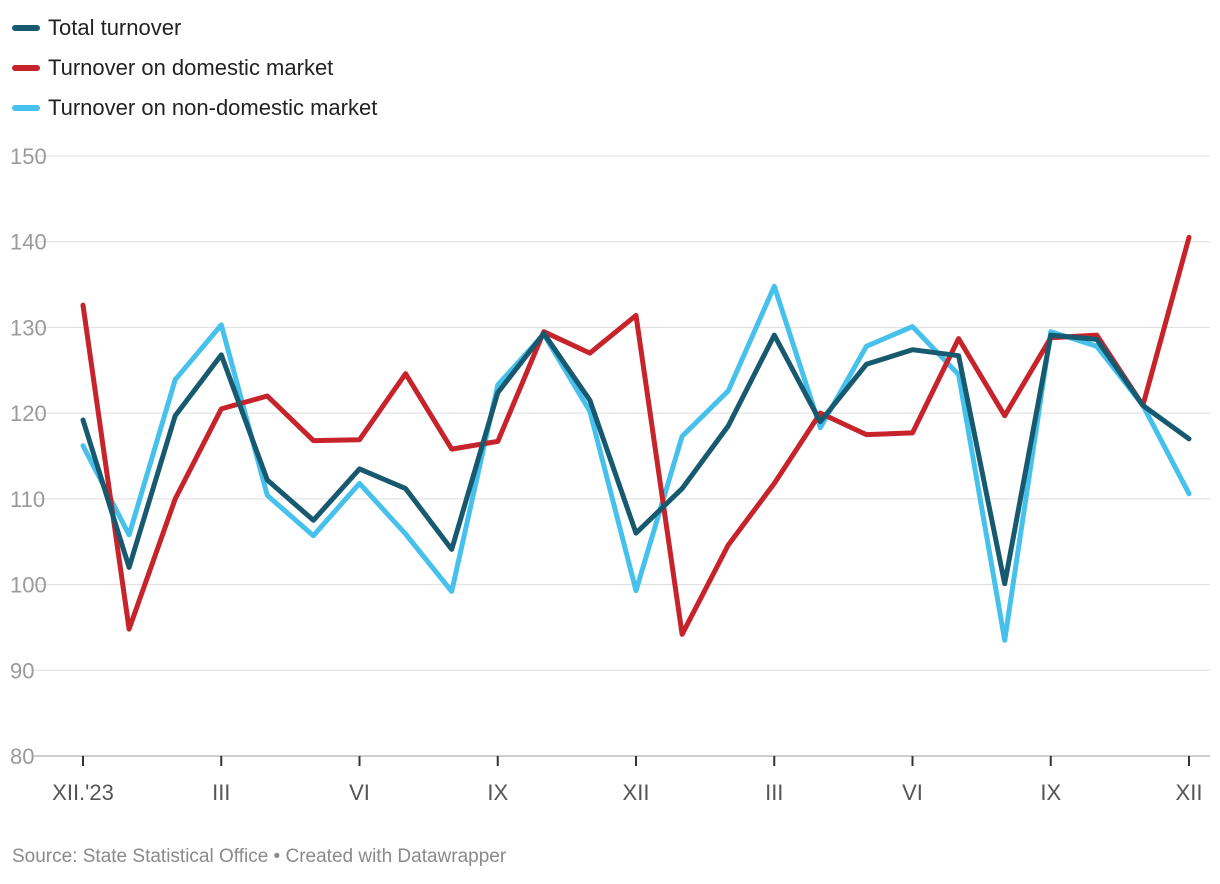 The image size is (1220, 884). What do you see at coordinates (194, 28) in the screenshot?
I see `legend-item-total: Total turnover` at bounding box center [194, 28].